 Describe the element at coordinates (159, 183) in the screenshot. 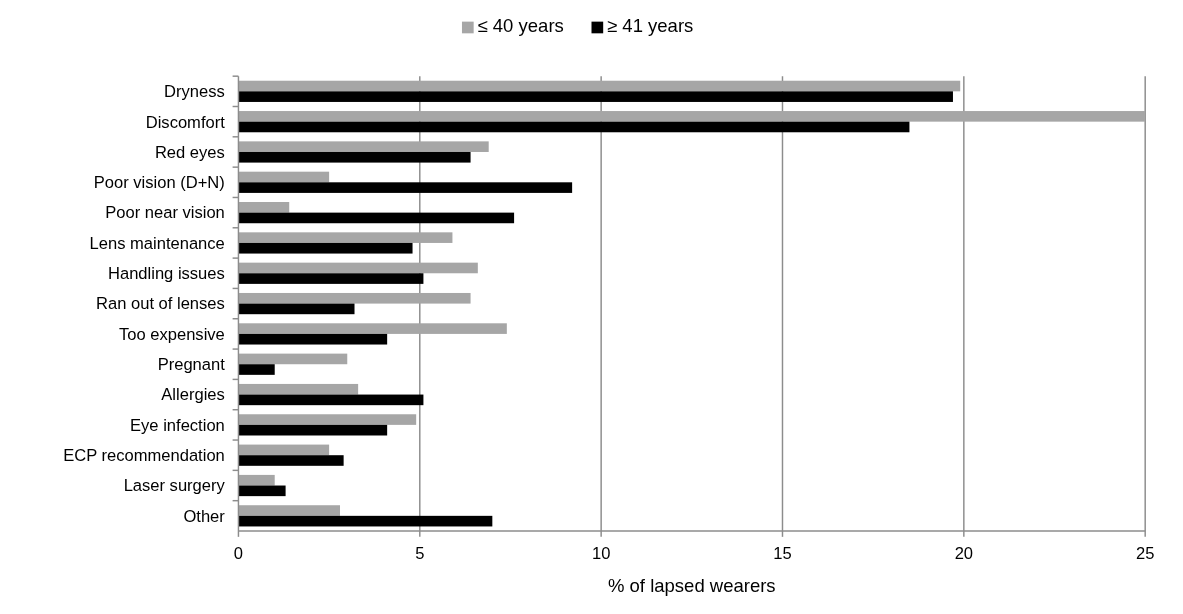

I see `y-tick-label: Poor vision (D+N)` at that location.